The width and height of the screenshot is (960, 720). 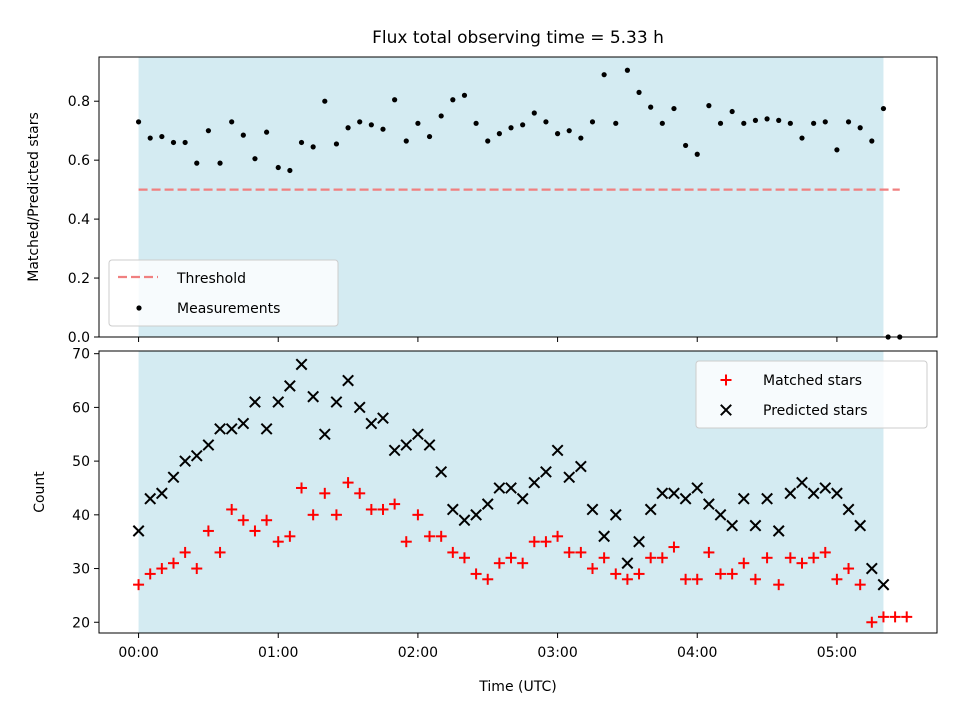 What do you see at coordinates (81, 516) in the screenshot?
I see `bottom-y-tick-label: 40` at bounding box center [81, 516].